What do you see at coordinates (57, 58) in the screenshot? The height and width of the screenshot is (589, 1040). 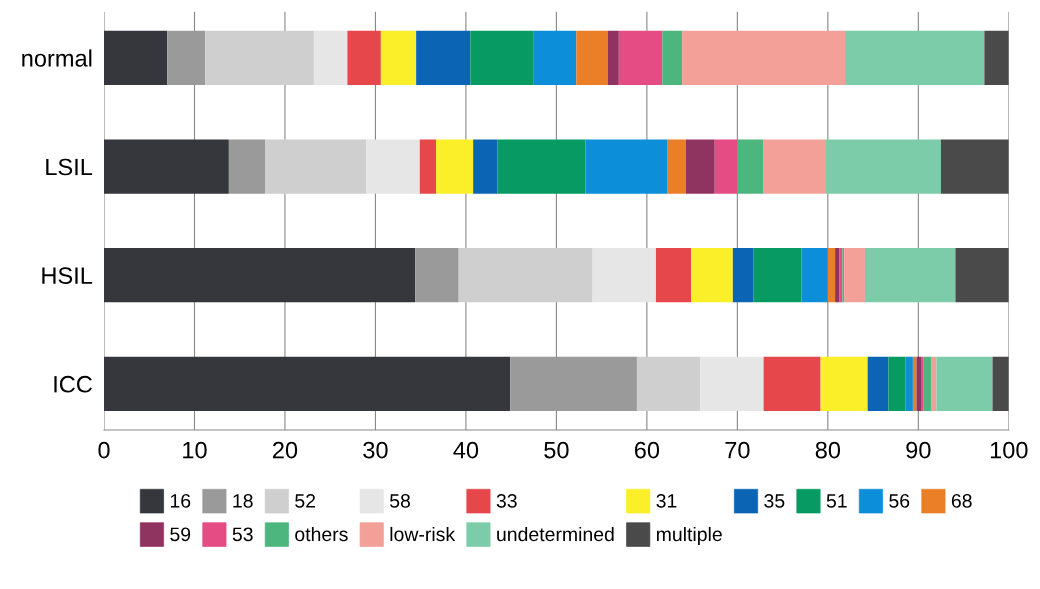 I see `y-tick-label: normal` at bounding box center [57, 58].